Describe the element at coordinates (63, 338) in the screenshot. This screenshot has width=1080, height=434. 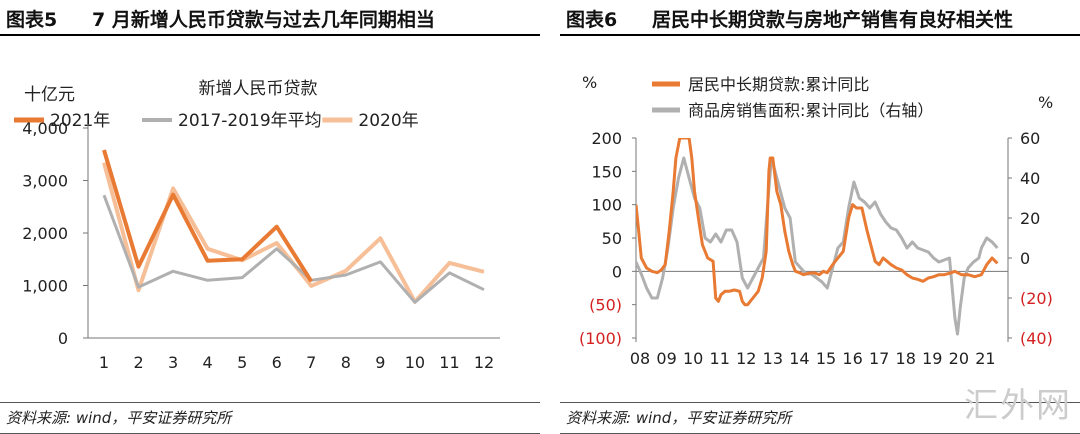
I see `left-y-tick-label-0: 0` at that location.